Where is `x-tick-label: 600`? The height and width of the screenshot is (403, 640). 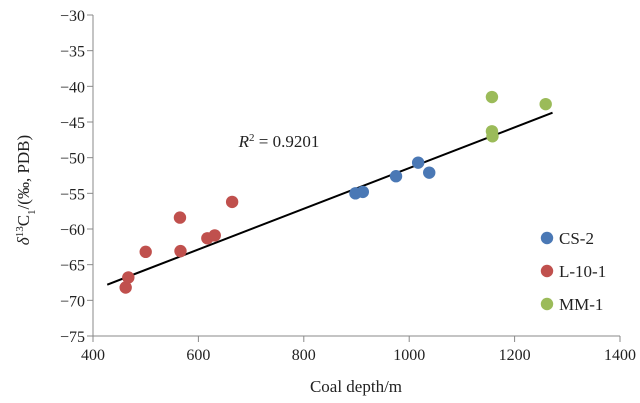 x-tick-label: 600 is located at coordinates (198, 355).